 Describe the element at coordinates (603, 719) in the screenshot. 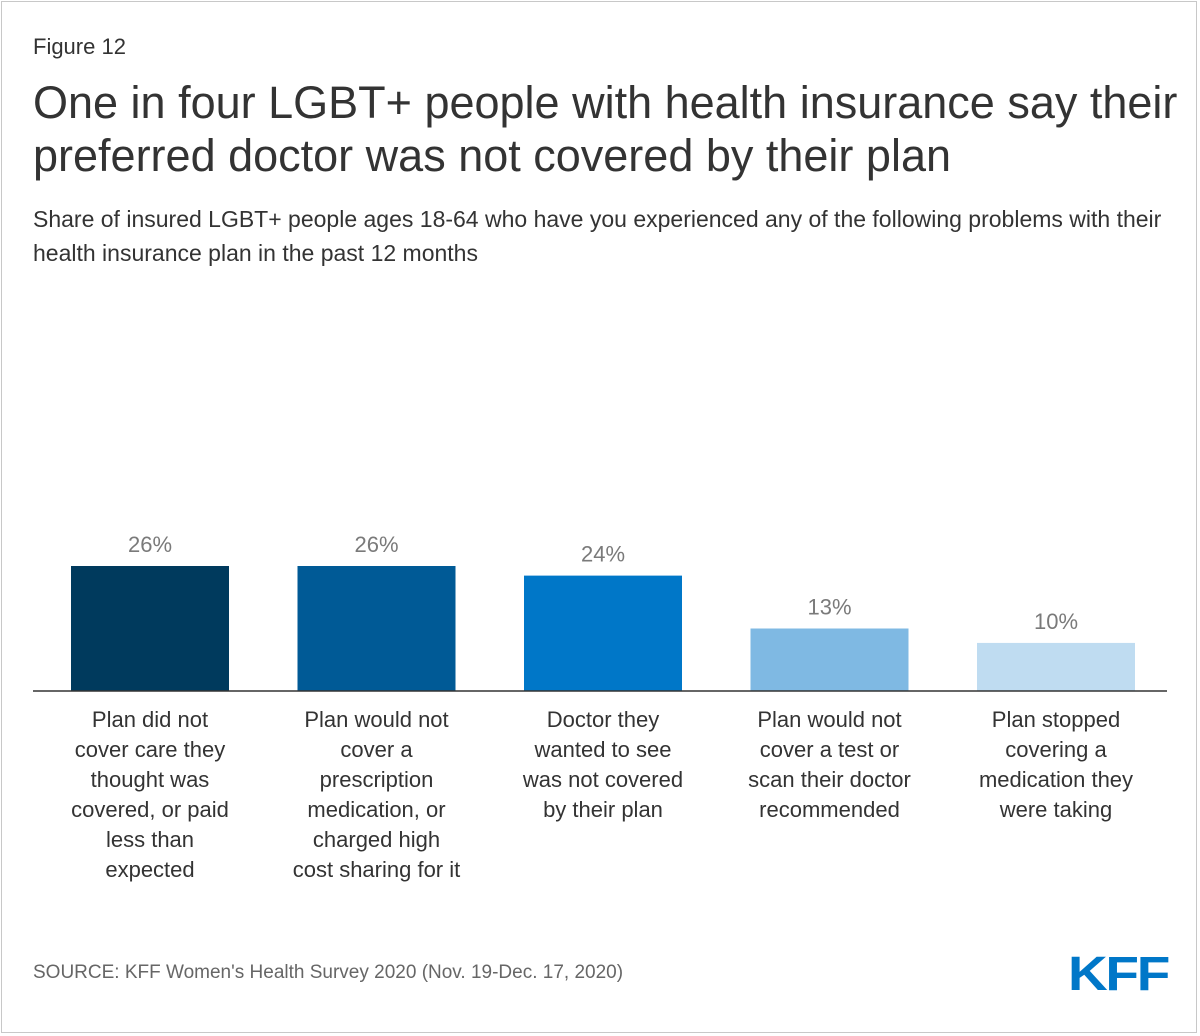

I see `category-label-line: Doctor they` at that location.